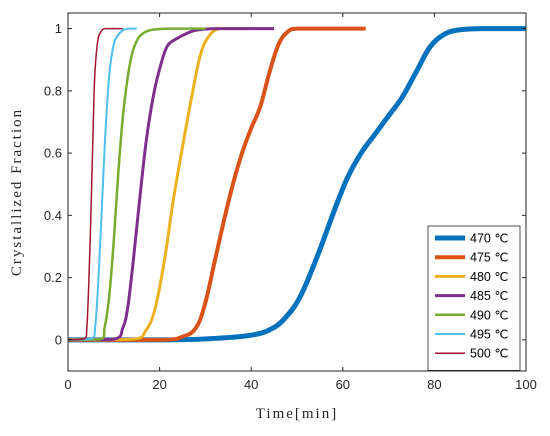  What do you see at coordinates (343, 384) in the screenshot?
I see `x-tick-label: 60` at bounding box center [343, 384].